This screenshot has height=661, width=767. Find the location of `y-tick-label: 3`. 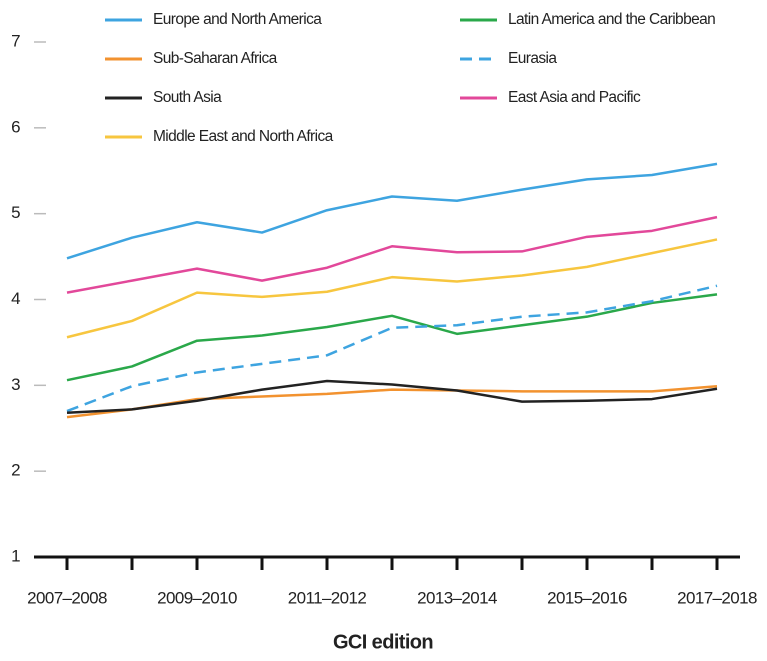

y-tick-label: 3 is located at coordinates (15, 384).